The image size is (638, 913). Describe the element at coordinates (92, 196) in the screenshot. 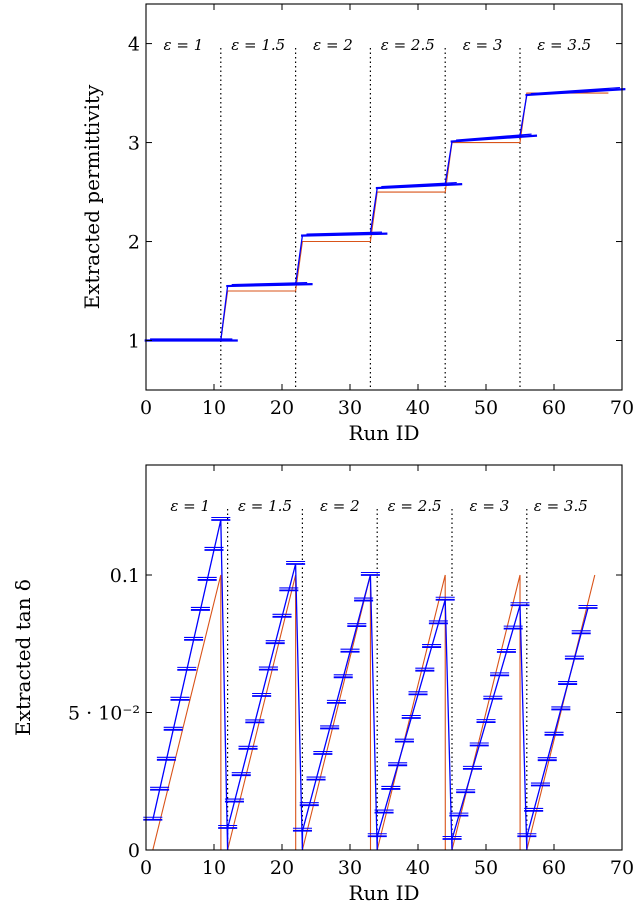

I see `y-axis-label: Extracted permittivity` at that location.